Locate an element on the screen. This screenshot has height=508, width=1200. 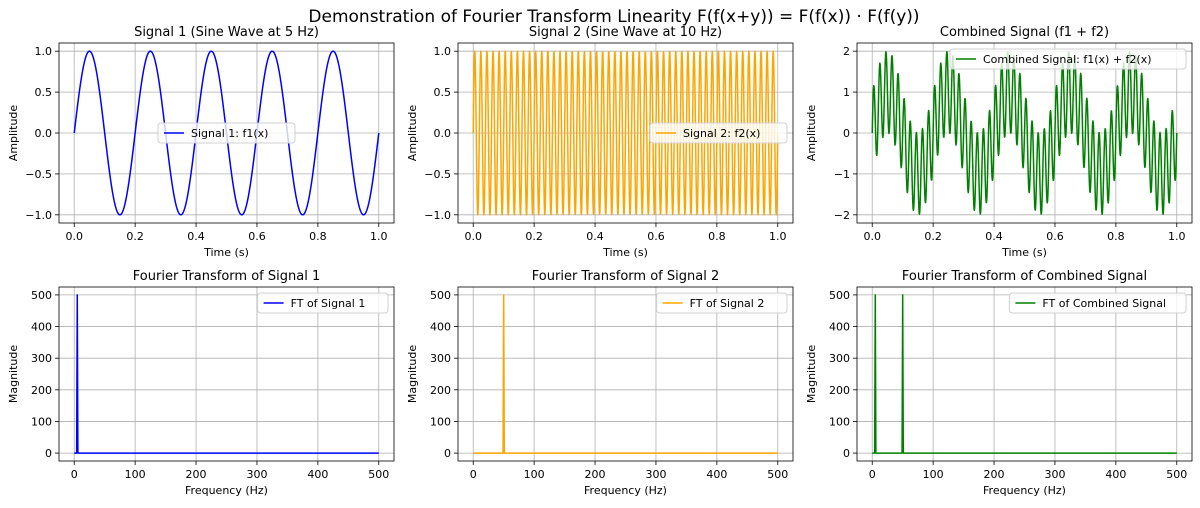
legend-label: Signal 2: f2(x) is located at coordinates (721, 133).